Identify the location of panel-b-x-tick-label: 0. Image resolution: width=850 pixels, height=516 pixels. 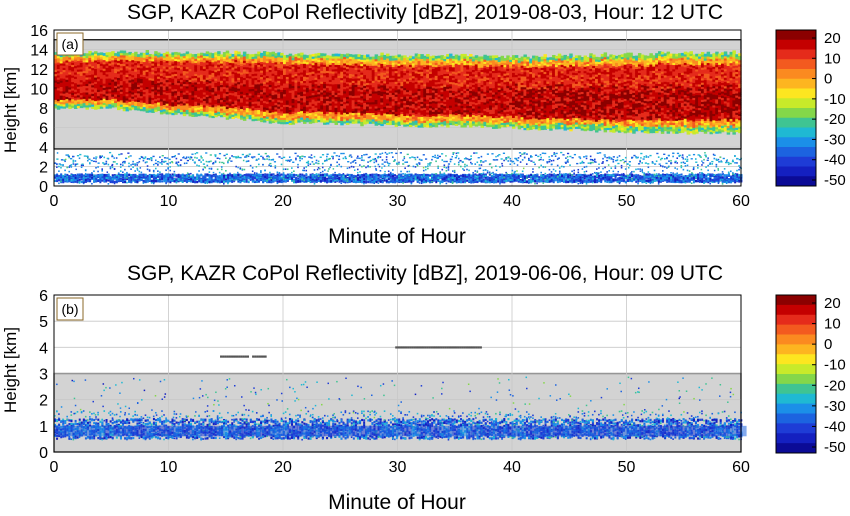
(54, 467).